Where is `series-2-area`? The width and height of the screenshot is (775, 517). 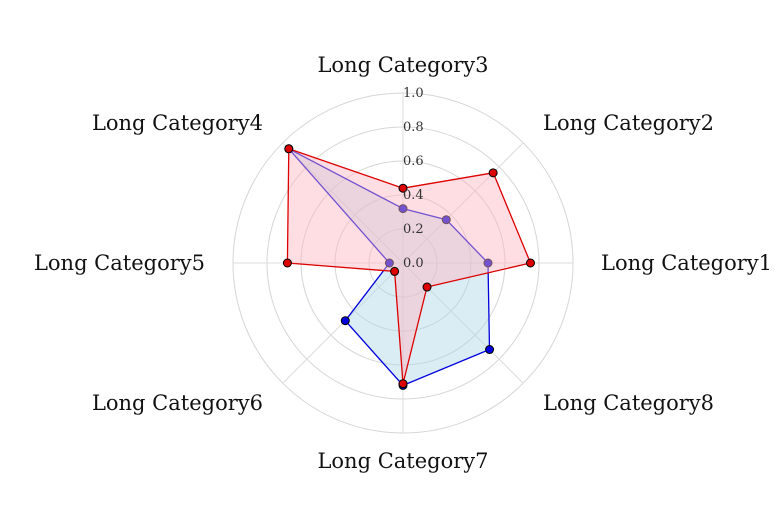
series-2-area is located at coordinates (409, 266).